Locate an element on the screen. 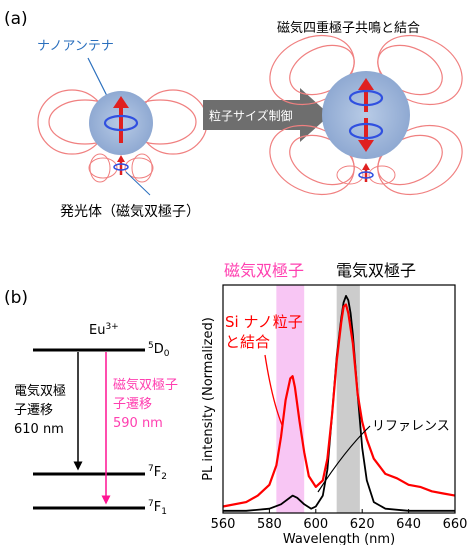 Image resolution: width=473 pixels, height=549 pixels. ticks-layer: 560 580 600 620 640 660 is located at coordinates (339, 520).